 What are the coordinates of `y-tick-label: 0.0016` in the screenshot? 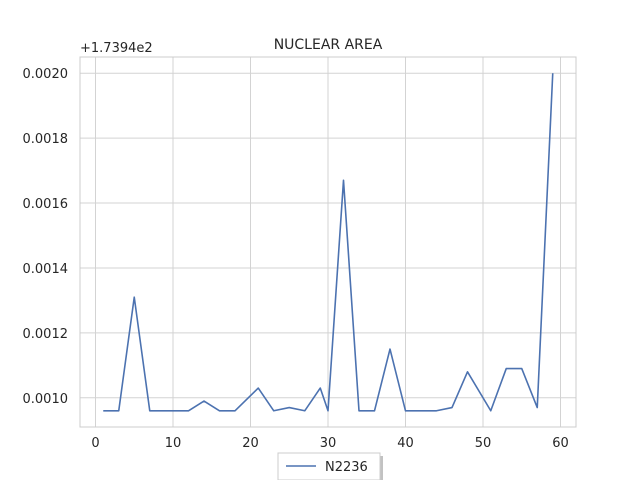 It's located at (46, 204).